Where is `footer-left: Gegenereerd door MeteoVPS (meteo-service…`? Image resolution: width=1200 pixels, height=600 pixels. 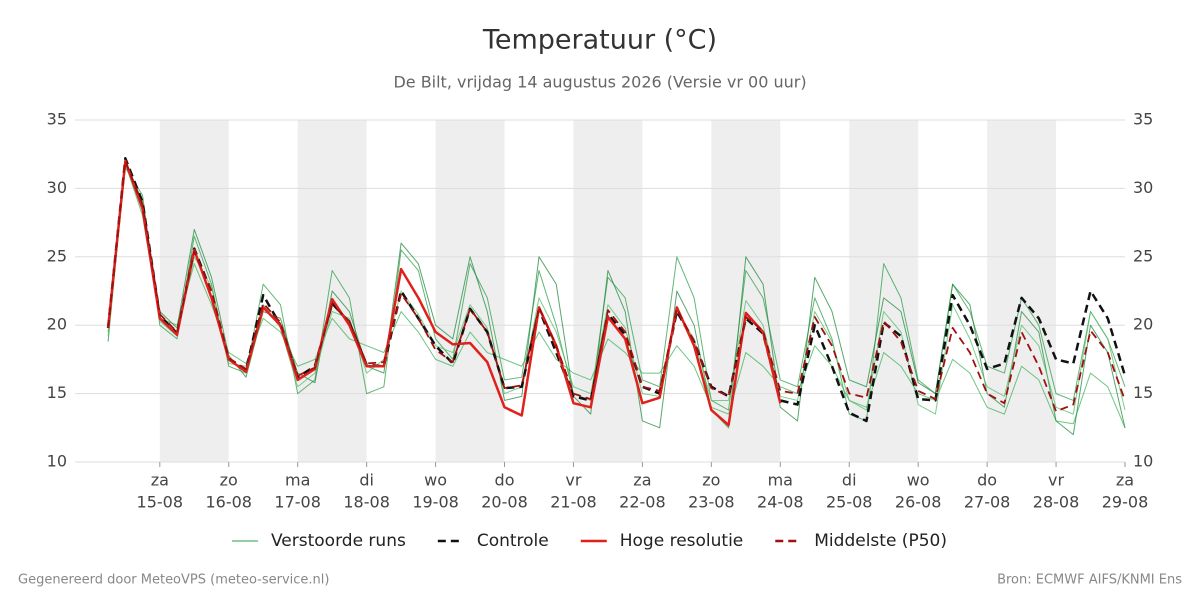 footer-left: Gegenereerd door MeteoVPS (meteo-service… is located at coordinates (173, 580).